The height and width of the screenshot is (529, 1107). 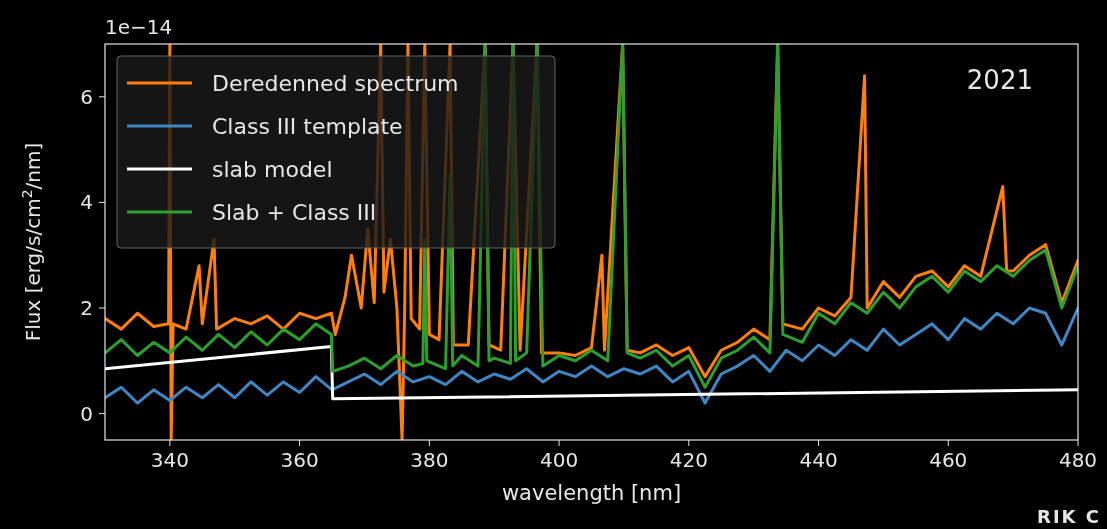 I want to click on x-tick-label: 440, so click(x=818, y=460).